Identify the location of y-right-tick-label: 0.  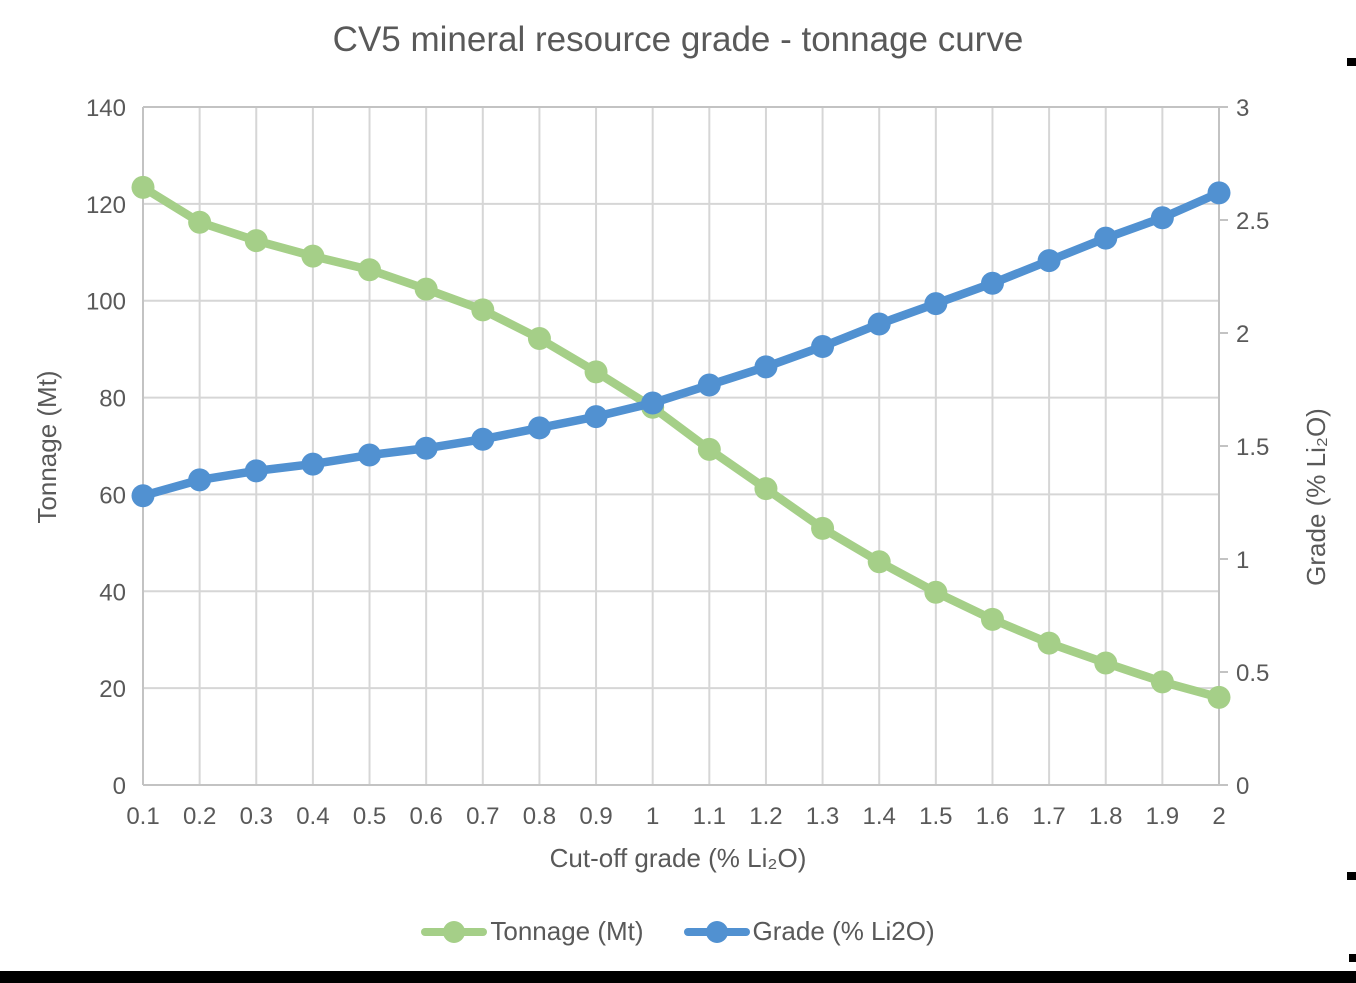
(1242, 786).